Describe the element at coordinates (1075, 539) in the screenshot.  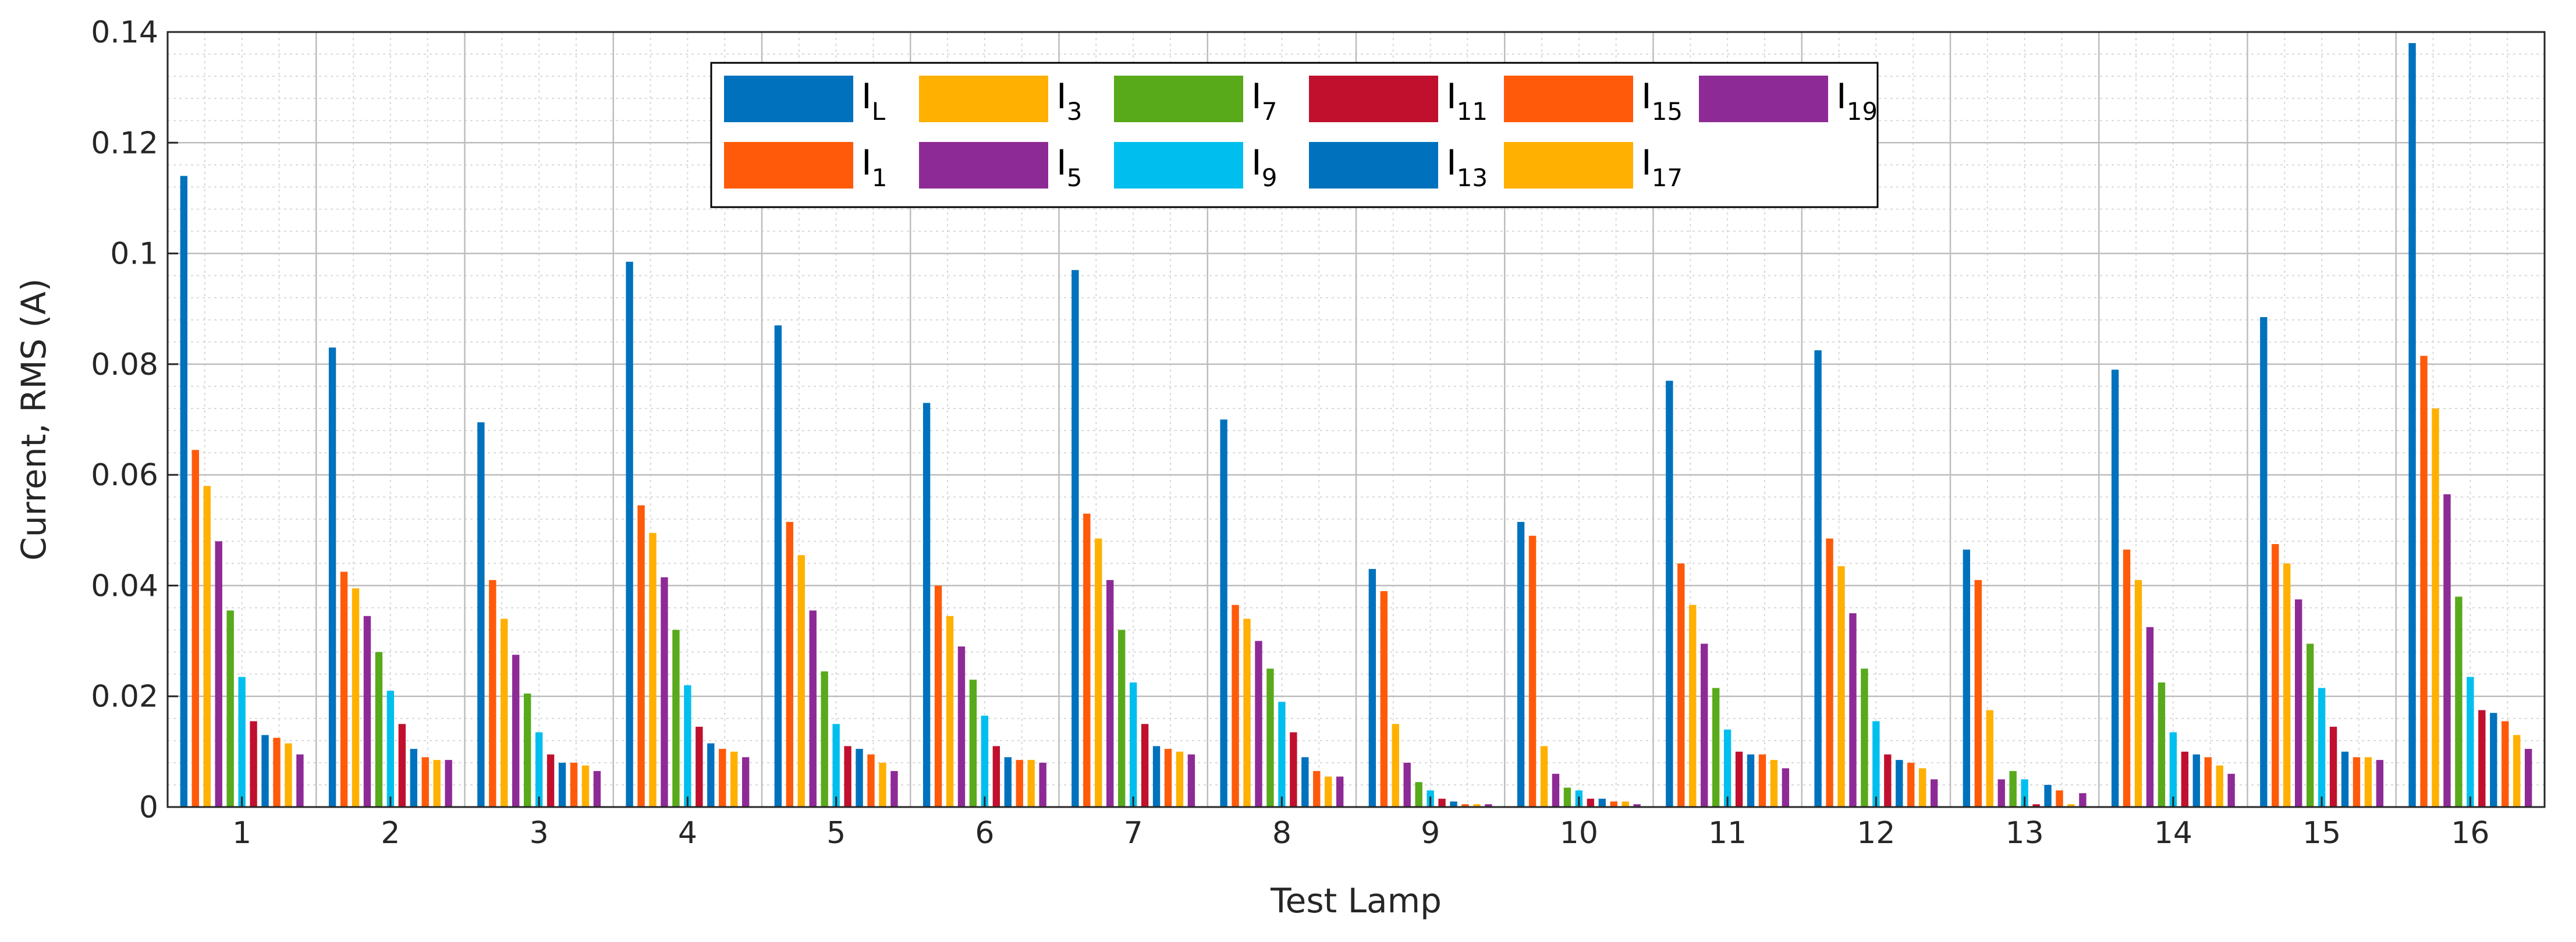
I see `bar-7-IL` at that location.